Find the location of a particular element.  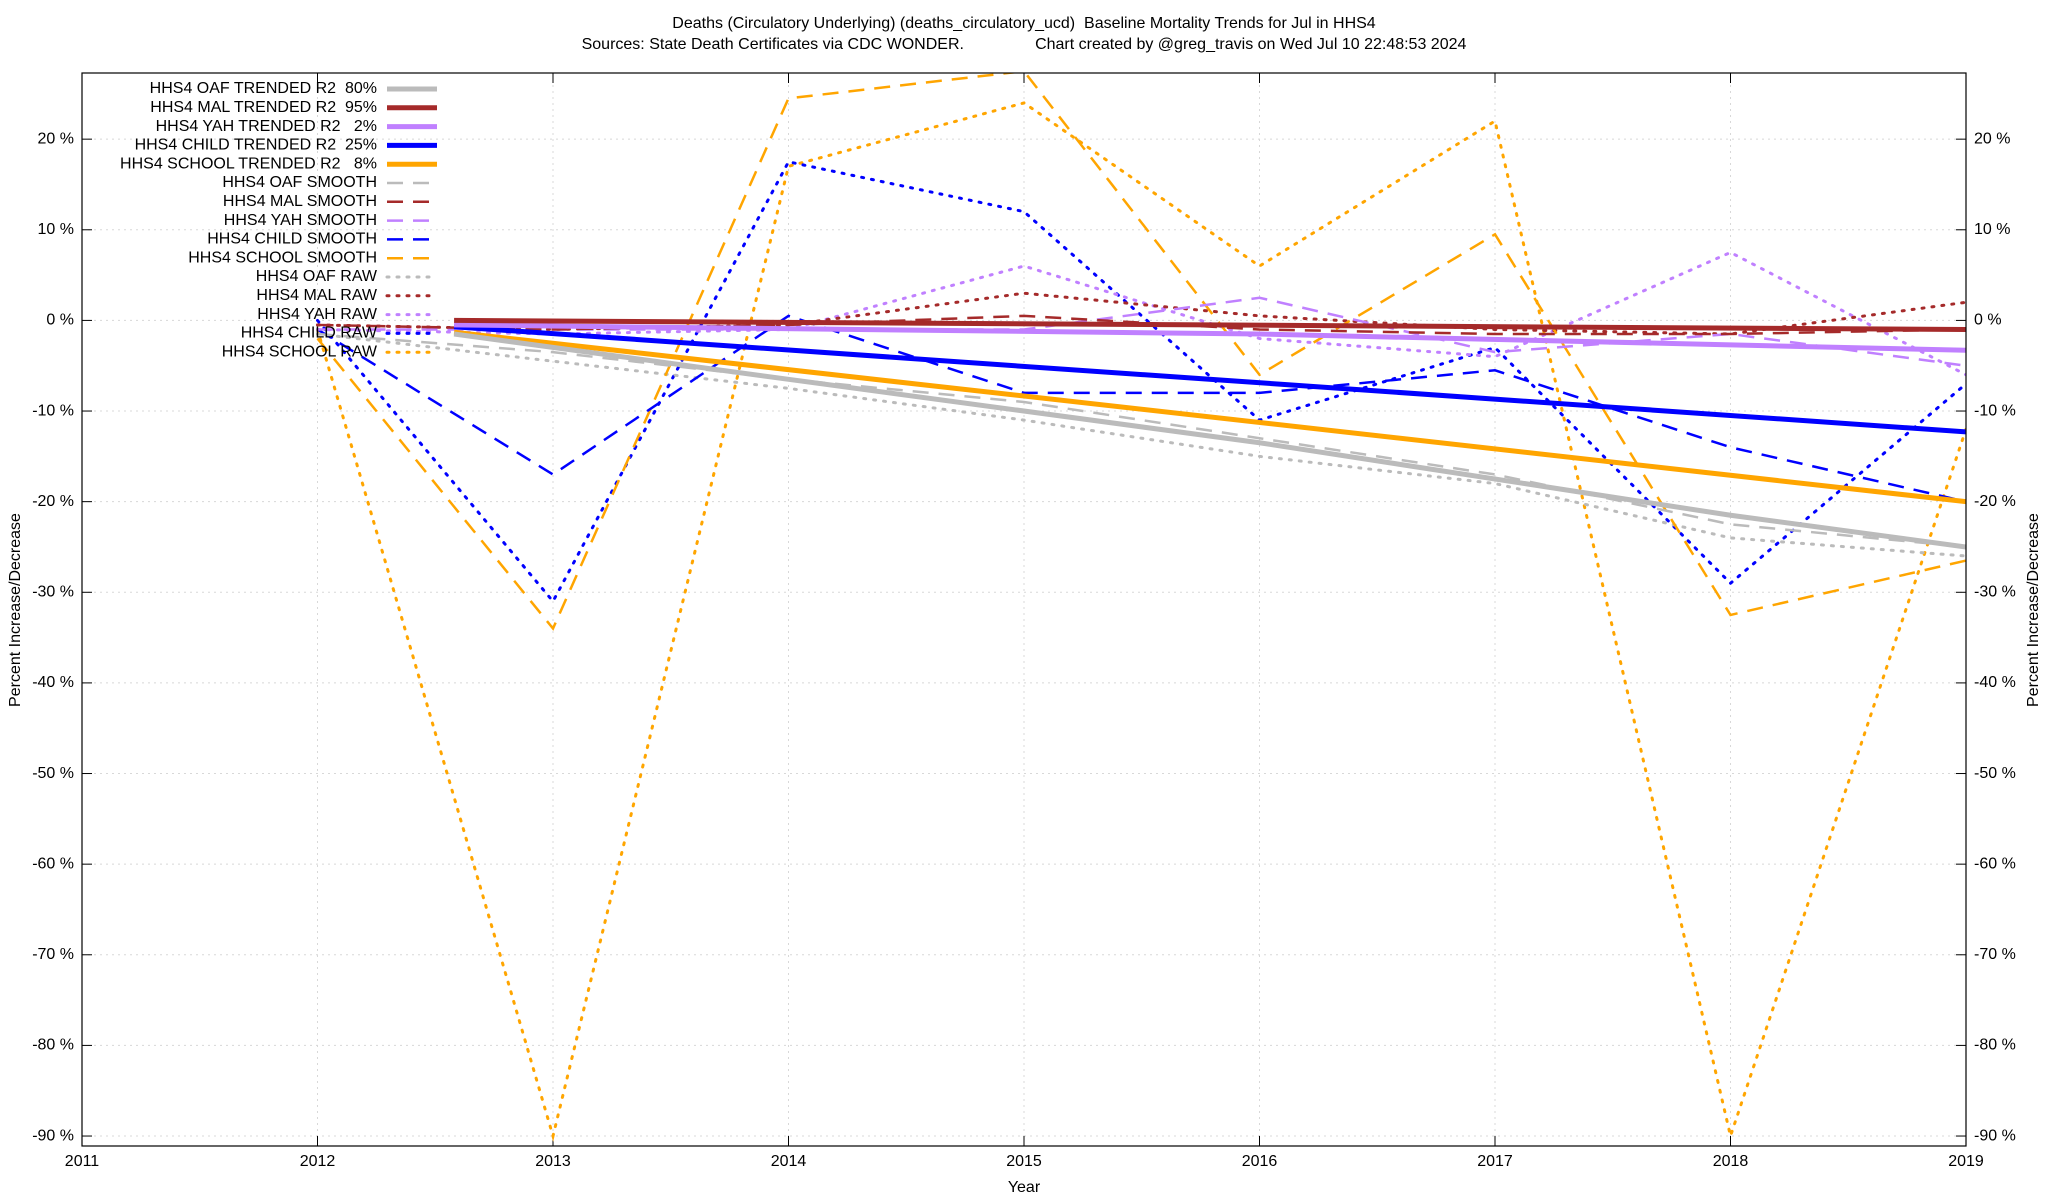

y2-tick-label: -70 % is located at coordinates (1995, 954).